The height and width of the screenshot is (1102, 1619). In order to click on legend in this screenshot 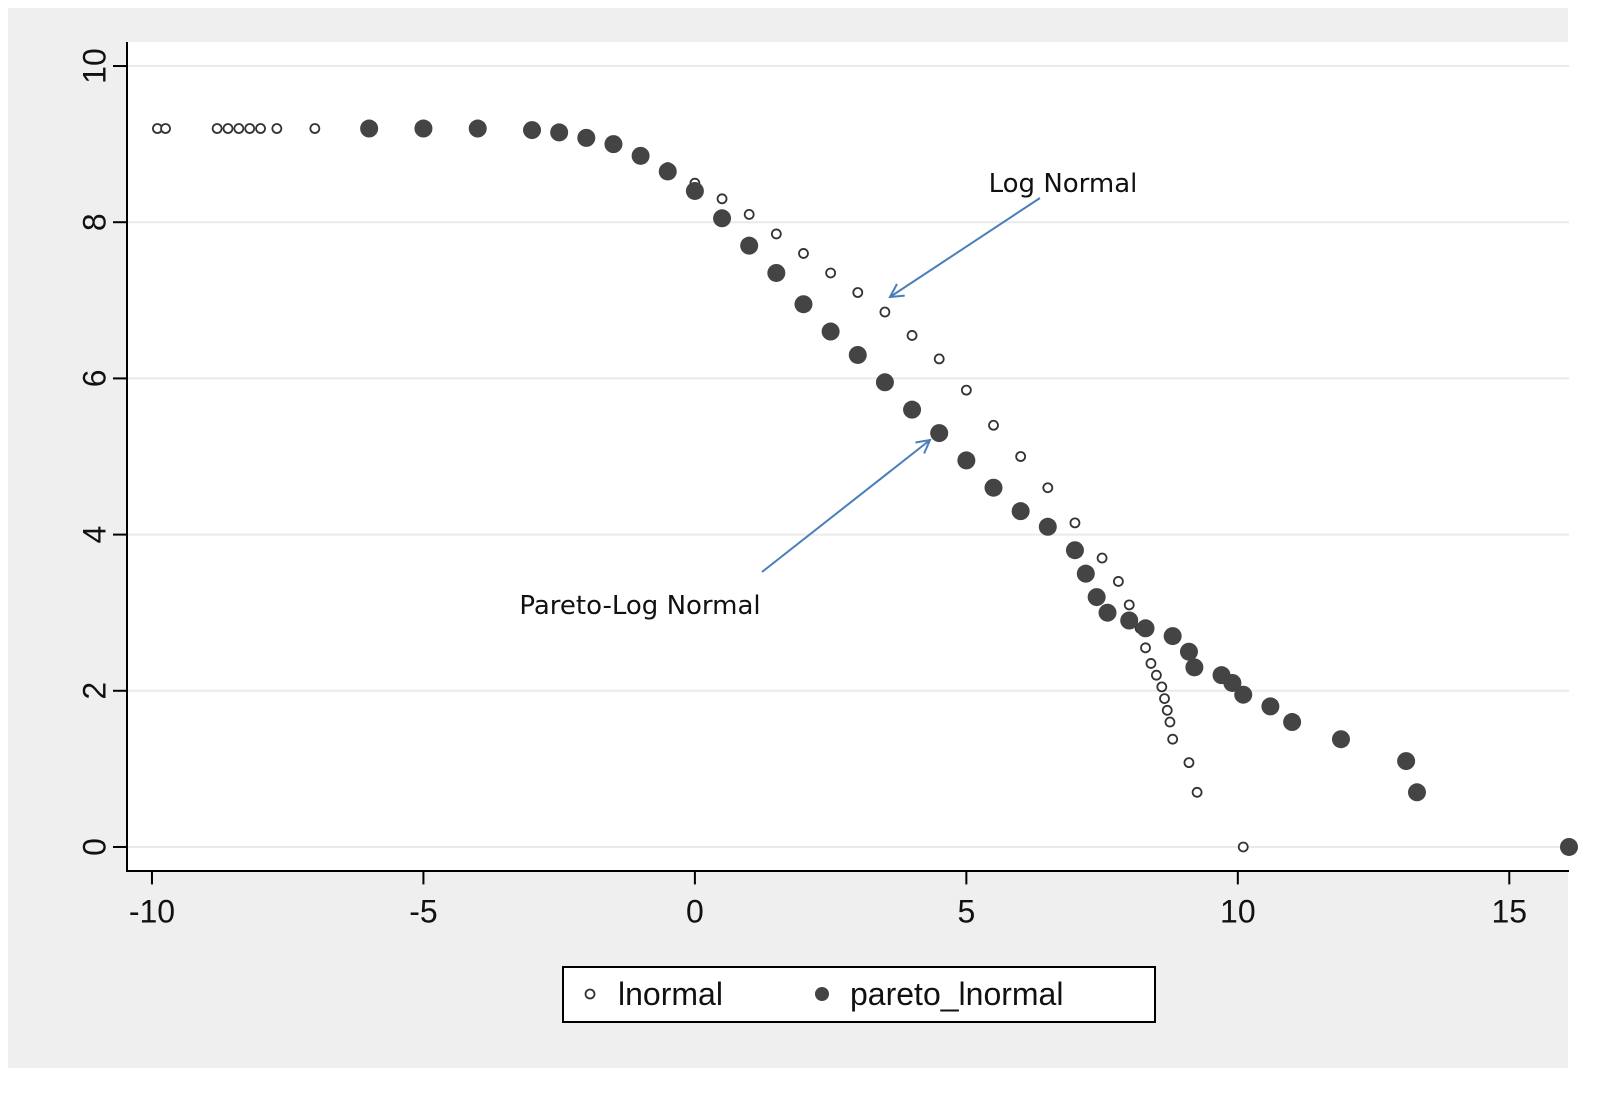, I will do `click(859, 994)`.